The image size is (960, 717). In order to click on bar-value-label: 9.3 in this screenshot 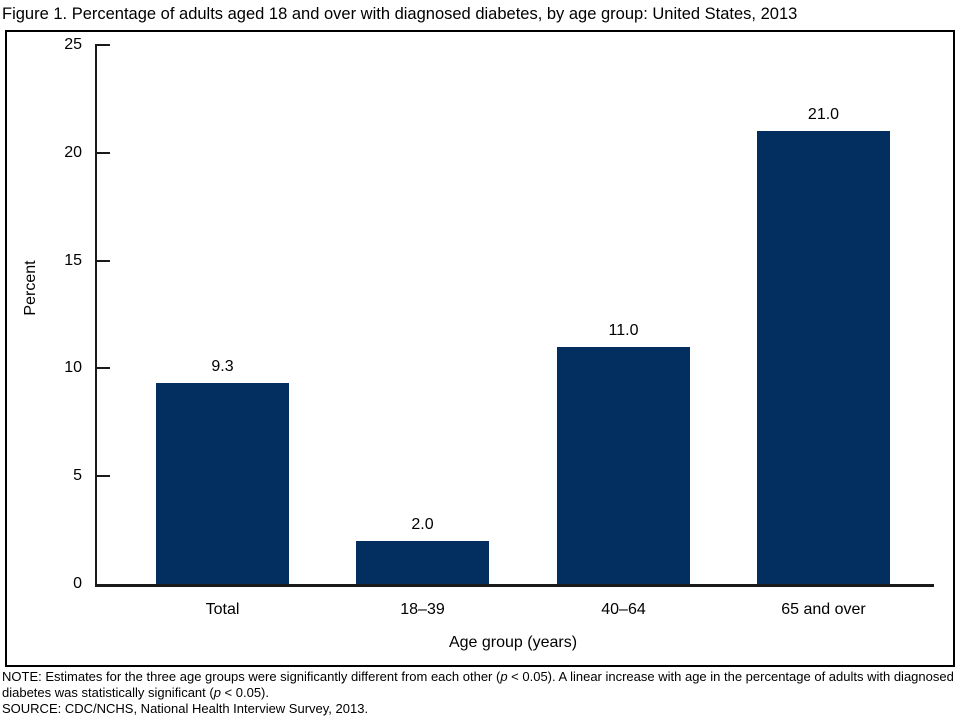, I will do `click(222, 366)`.